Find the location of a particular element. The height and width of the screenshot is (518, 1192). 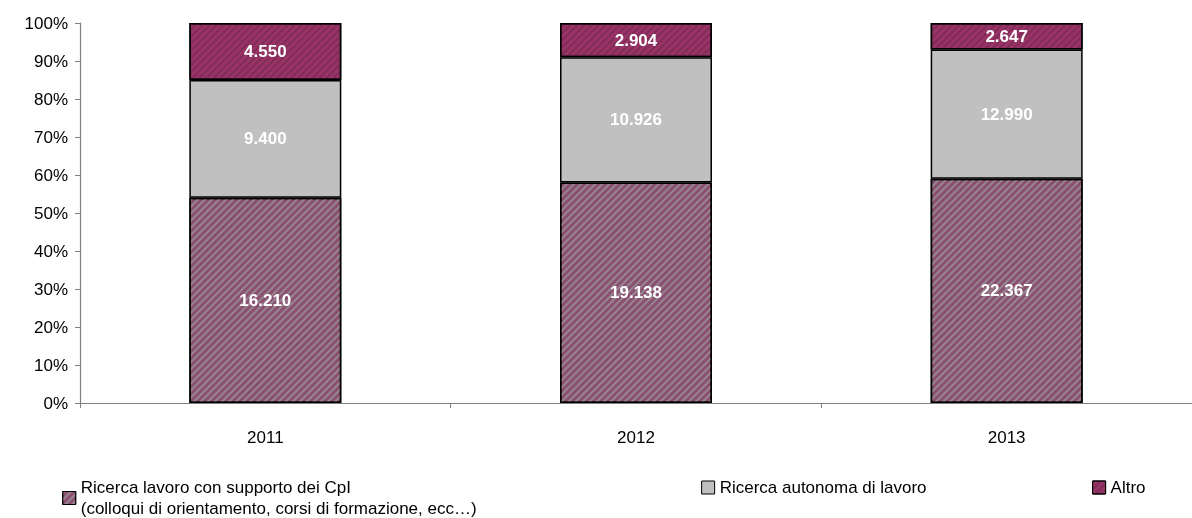

annotation: 12.990 is located at coordinates (1006, 114).